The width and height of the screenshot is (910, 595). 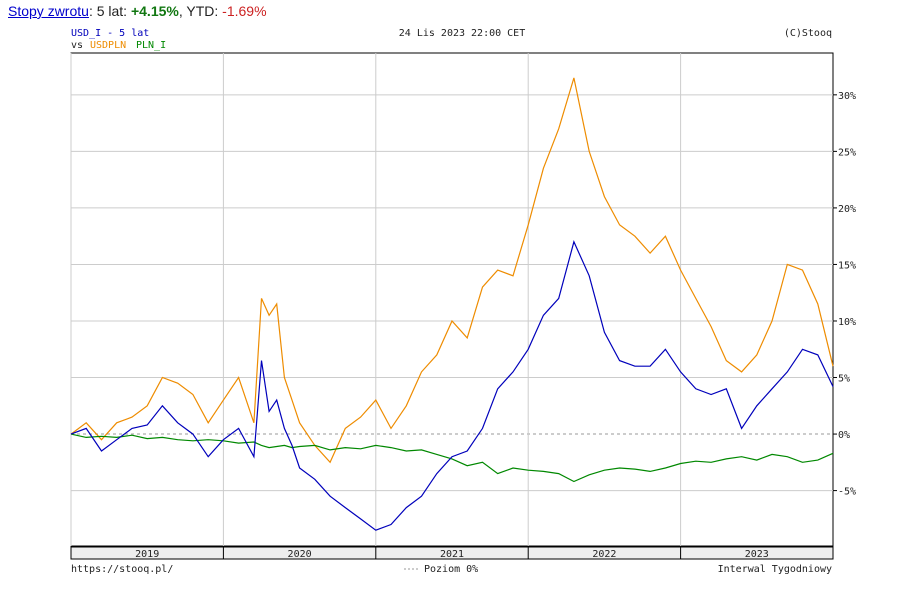 What do you see at coordinates (462, 33) in the screenshot?
I see `chart-datetime: 24 Lis 2023 22:00 CET` at bounding box center [462, 33].